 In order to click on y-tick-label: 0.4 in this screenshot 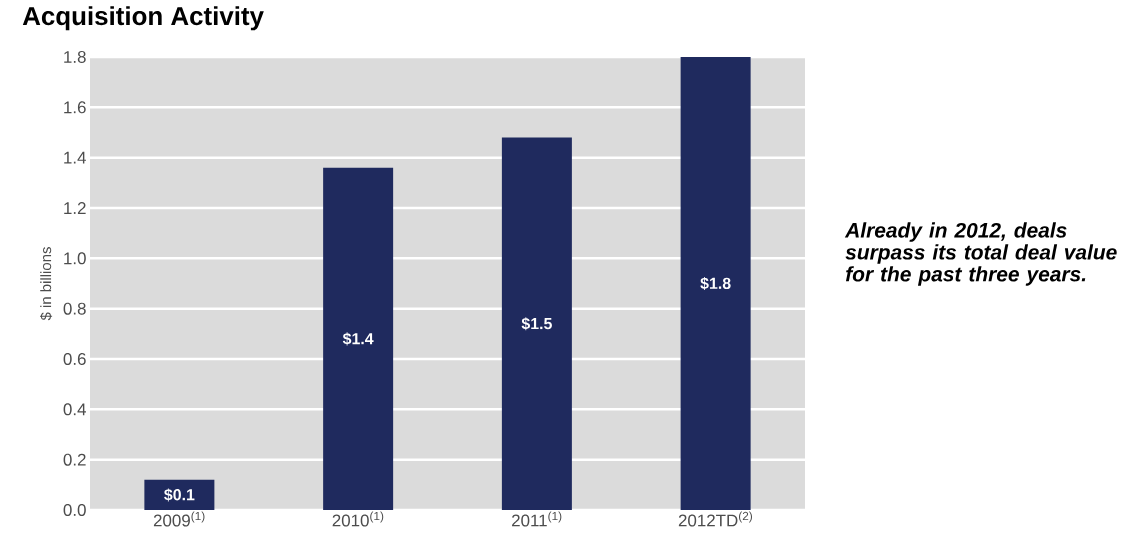, I will do `click(74, 409)`.